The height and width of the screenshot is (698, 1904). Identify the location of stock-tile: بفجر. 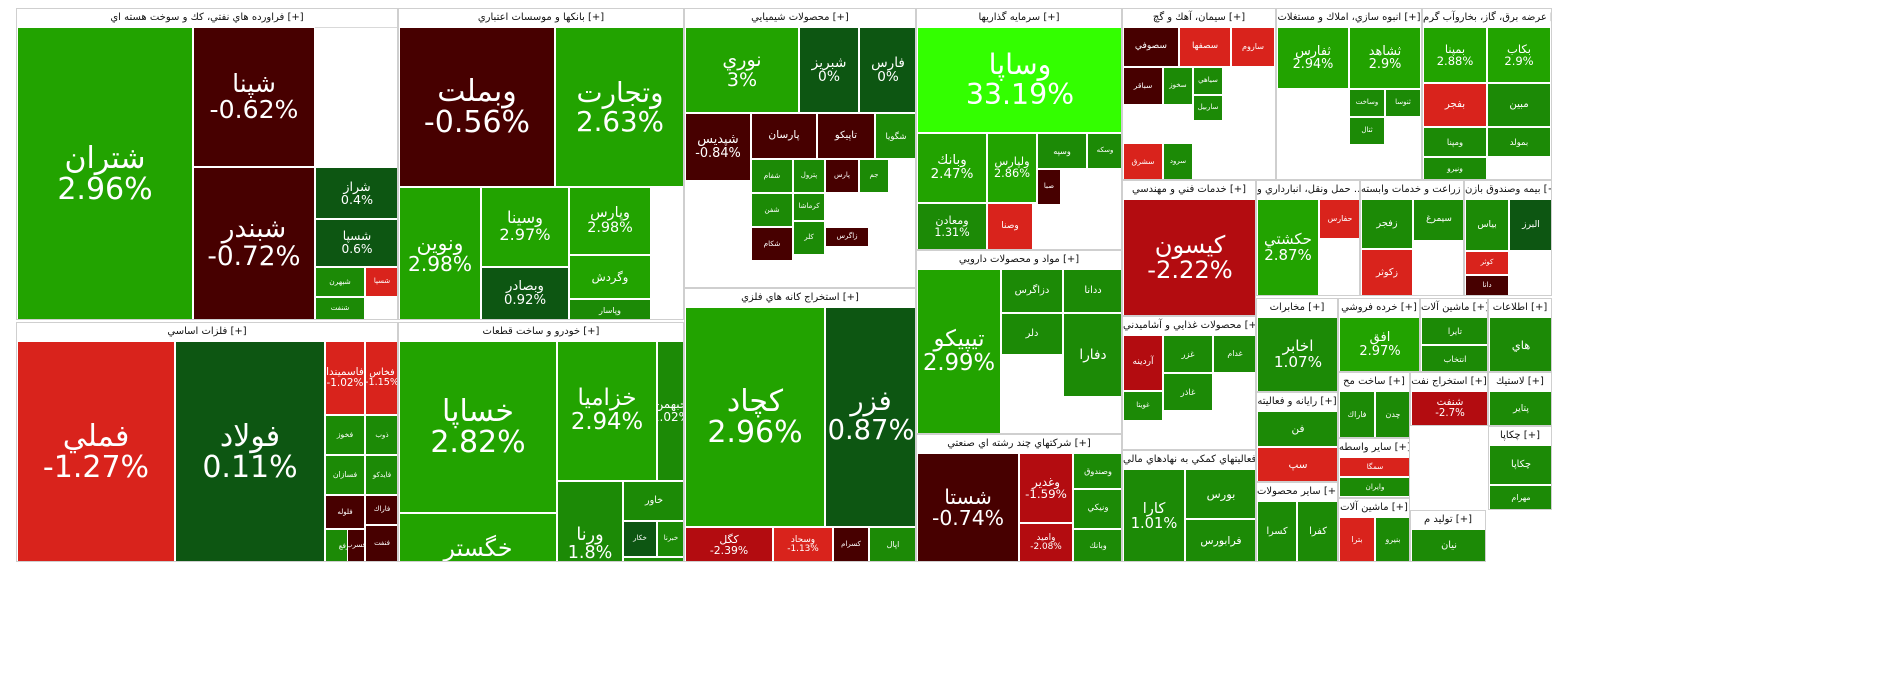
(1455, 105).